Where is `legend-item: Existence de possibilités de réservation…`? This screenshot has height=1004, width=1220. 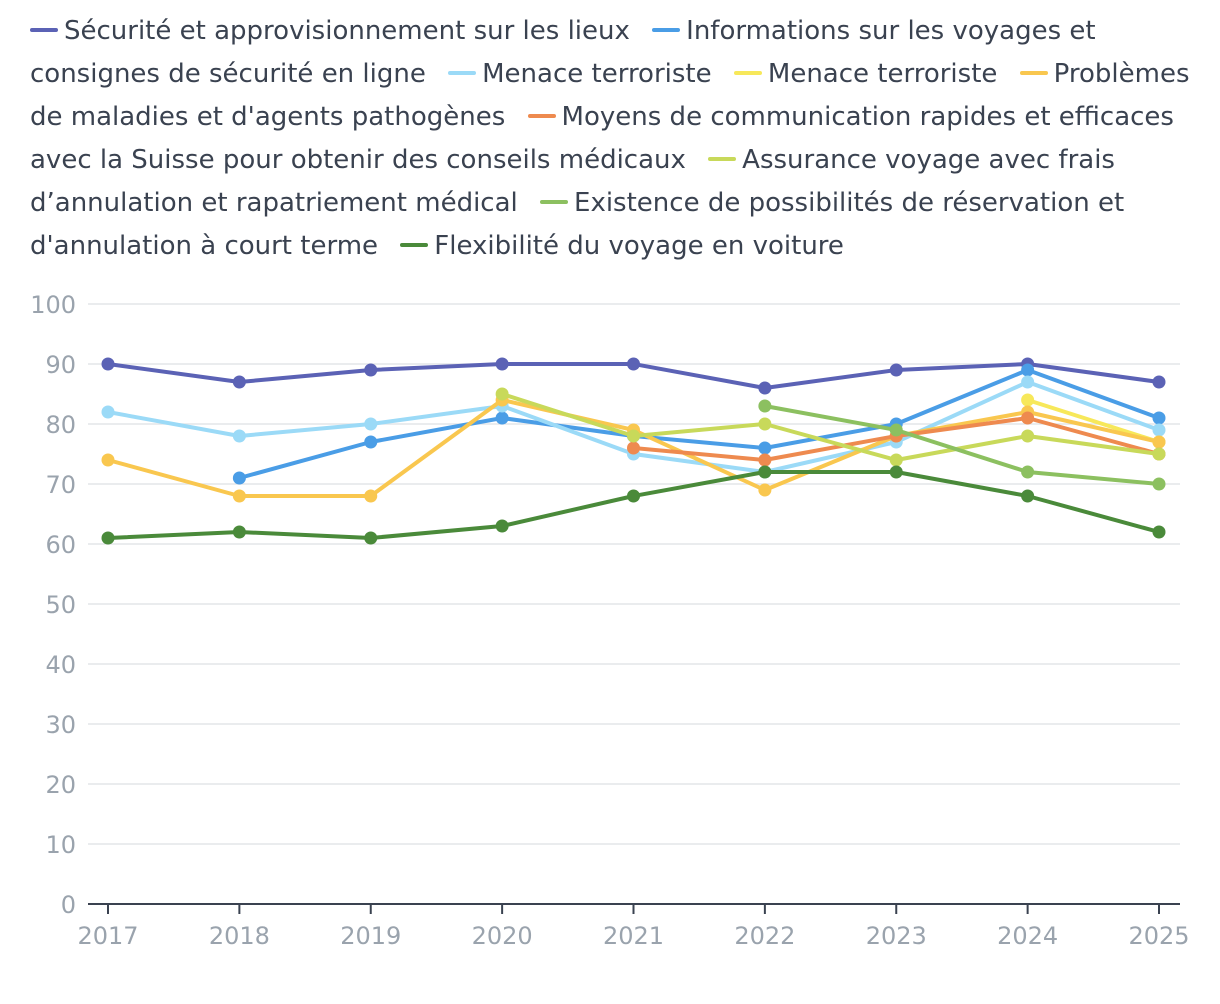
legend-item: Existence de possibilités de réservation… is located at coordinates (577, 224).